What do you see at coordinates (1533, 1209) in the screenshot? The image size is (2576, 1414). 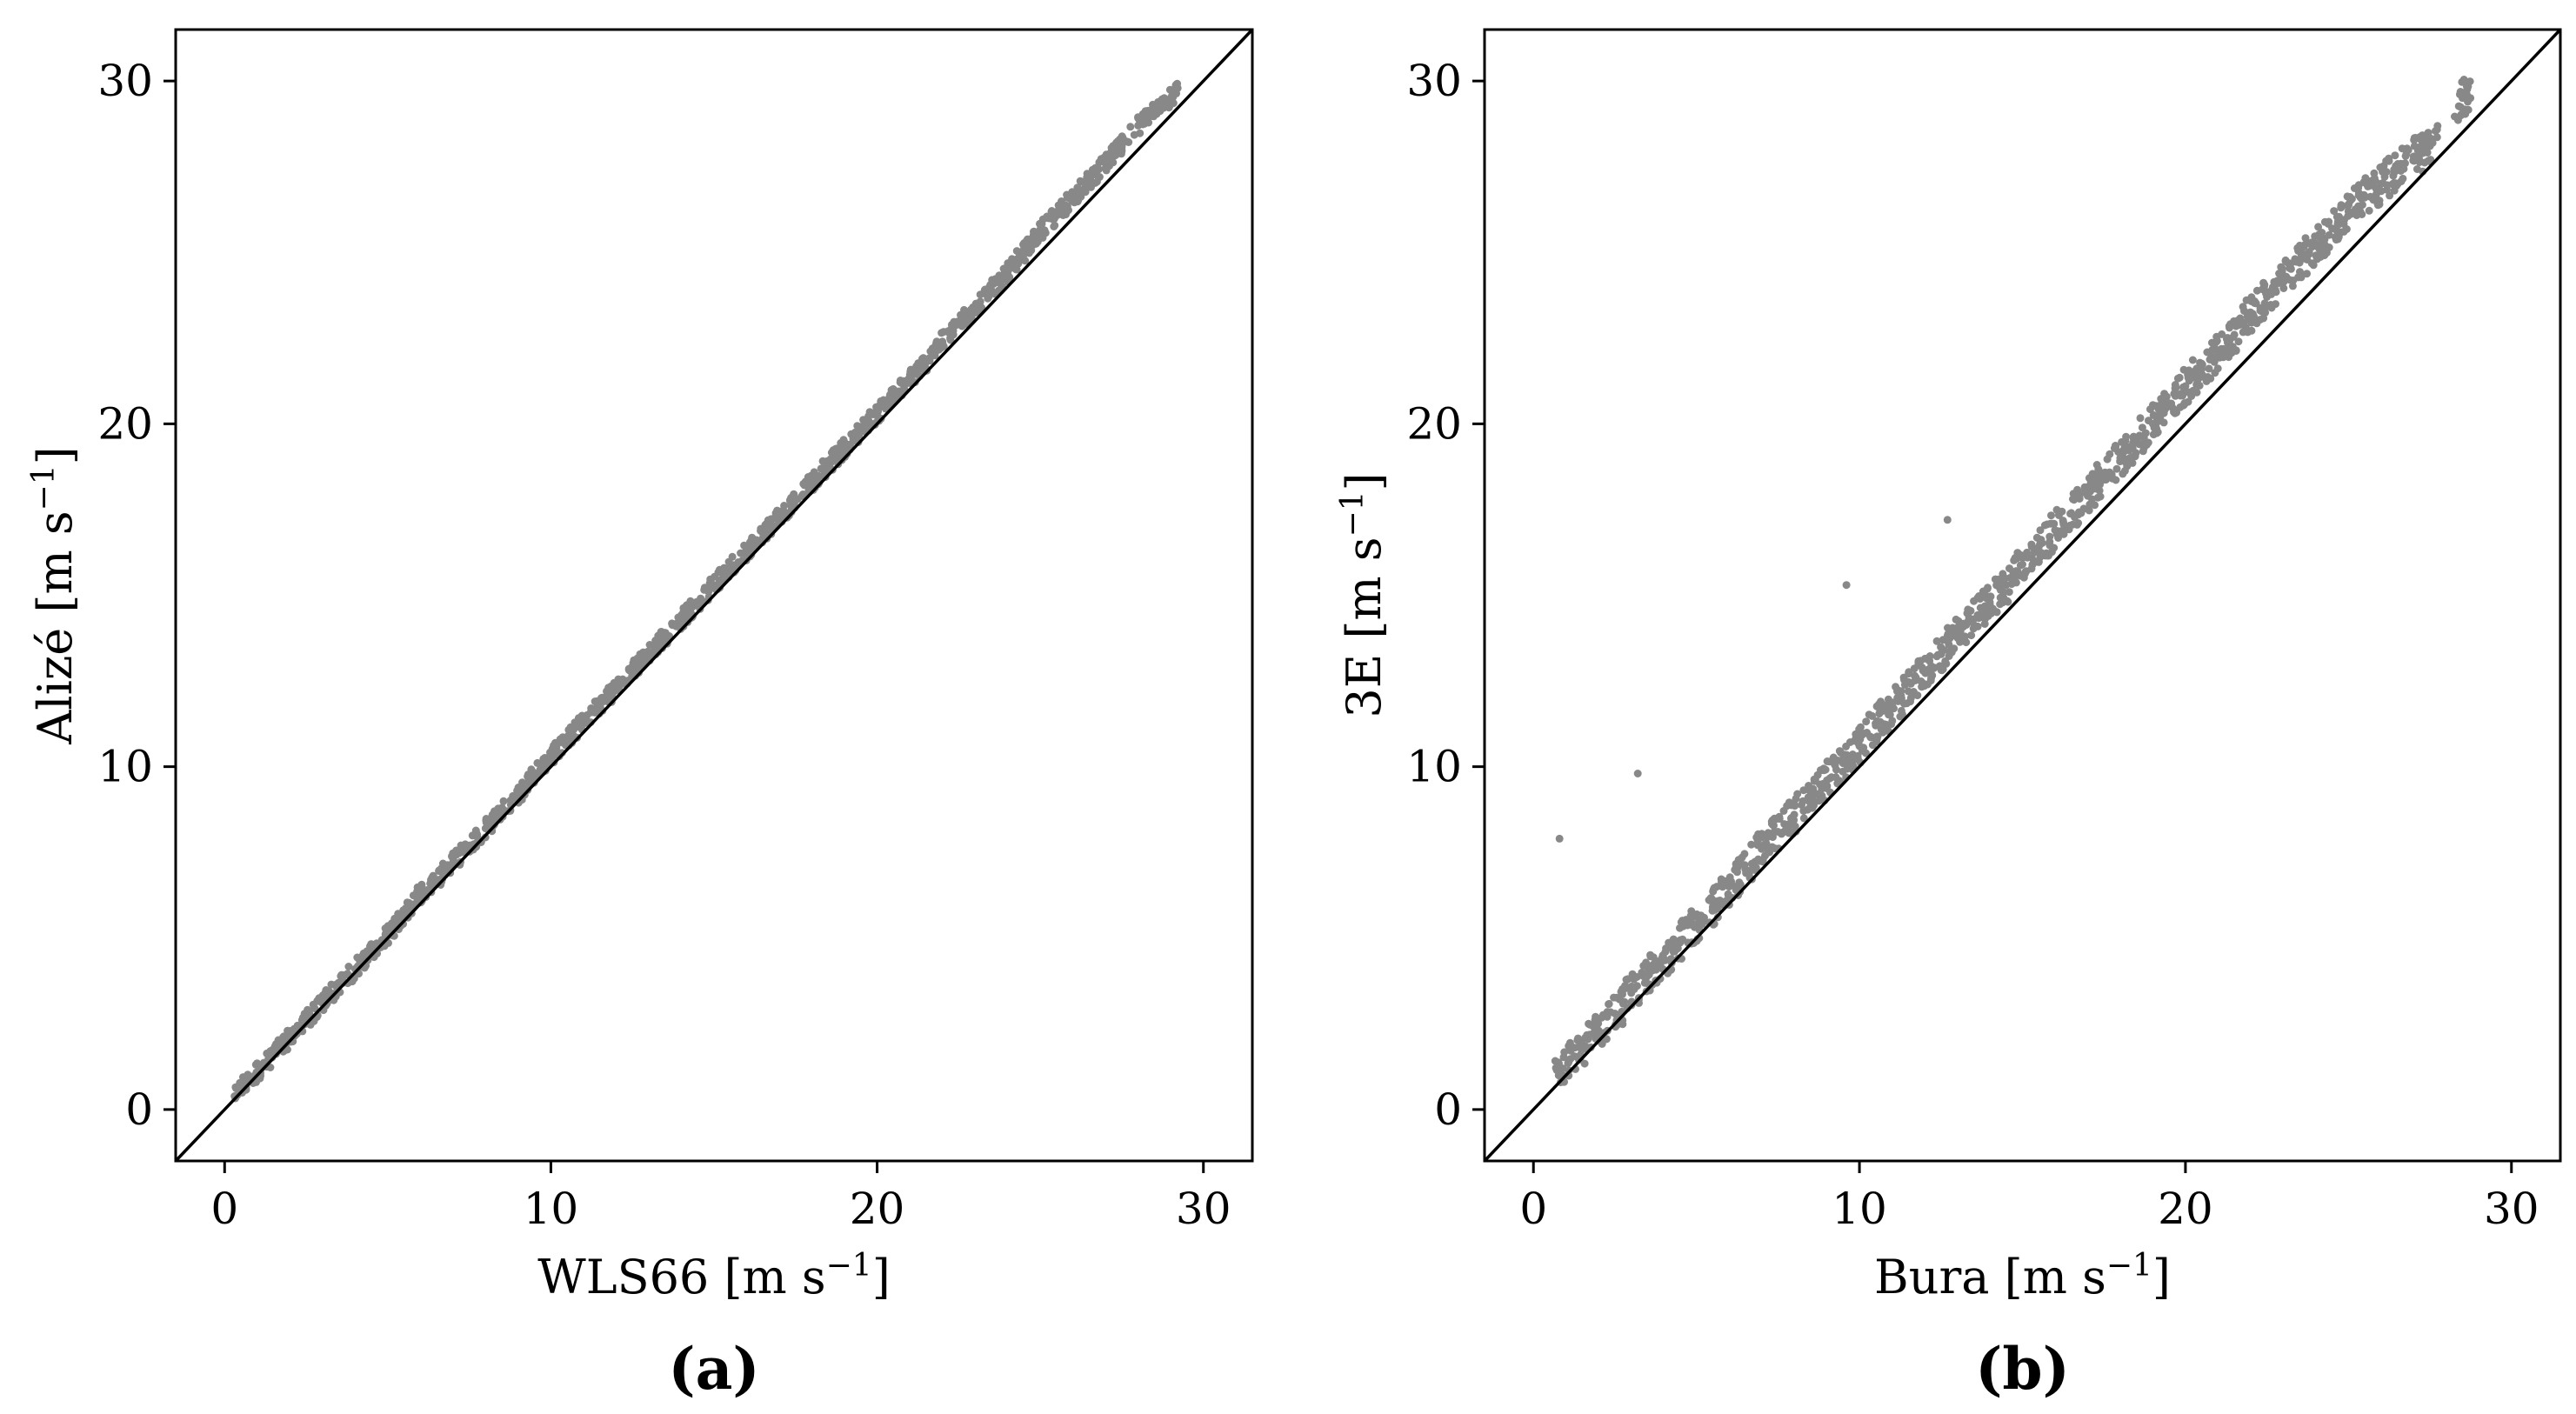 I see `x-tick-label: 0` at bounding box center [1533, 1209].